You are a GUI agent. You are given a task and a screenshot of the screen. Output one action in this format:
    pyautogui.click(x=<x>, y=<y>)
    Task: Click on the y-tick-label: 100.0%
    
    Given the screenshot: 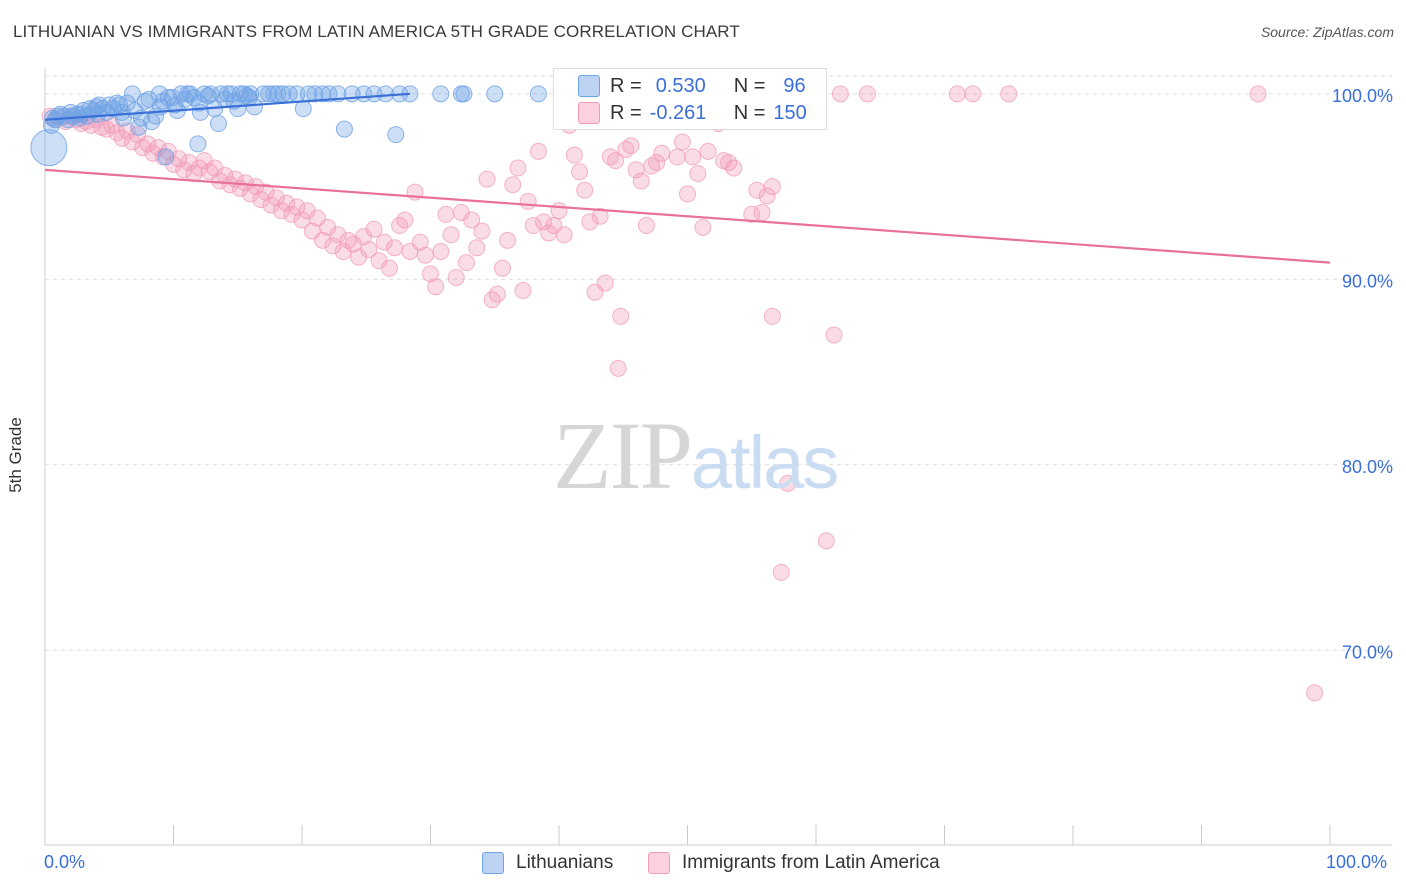 What is the action you would take?
    pyautogui.click(x=1362, y=96)
    